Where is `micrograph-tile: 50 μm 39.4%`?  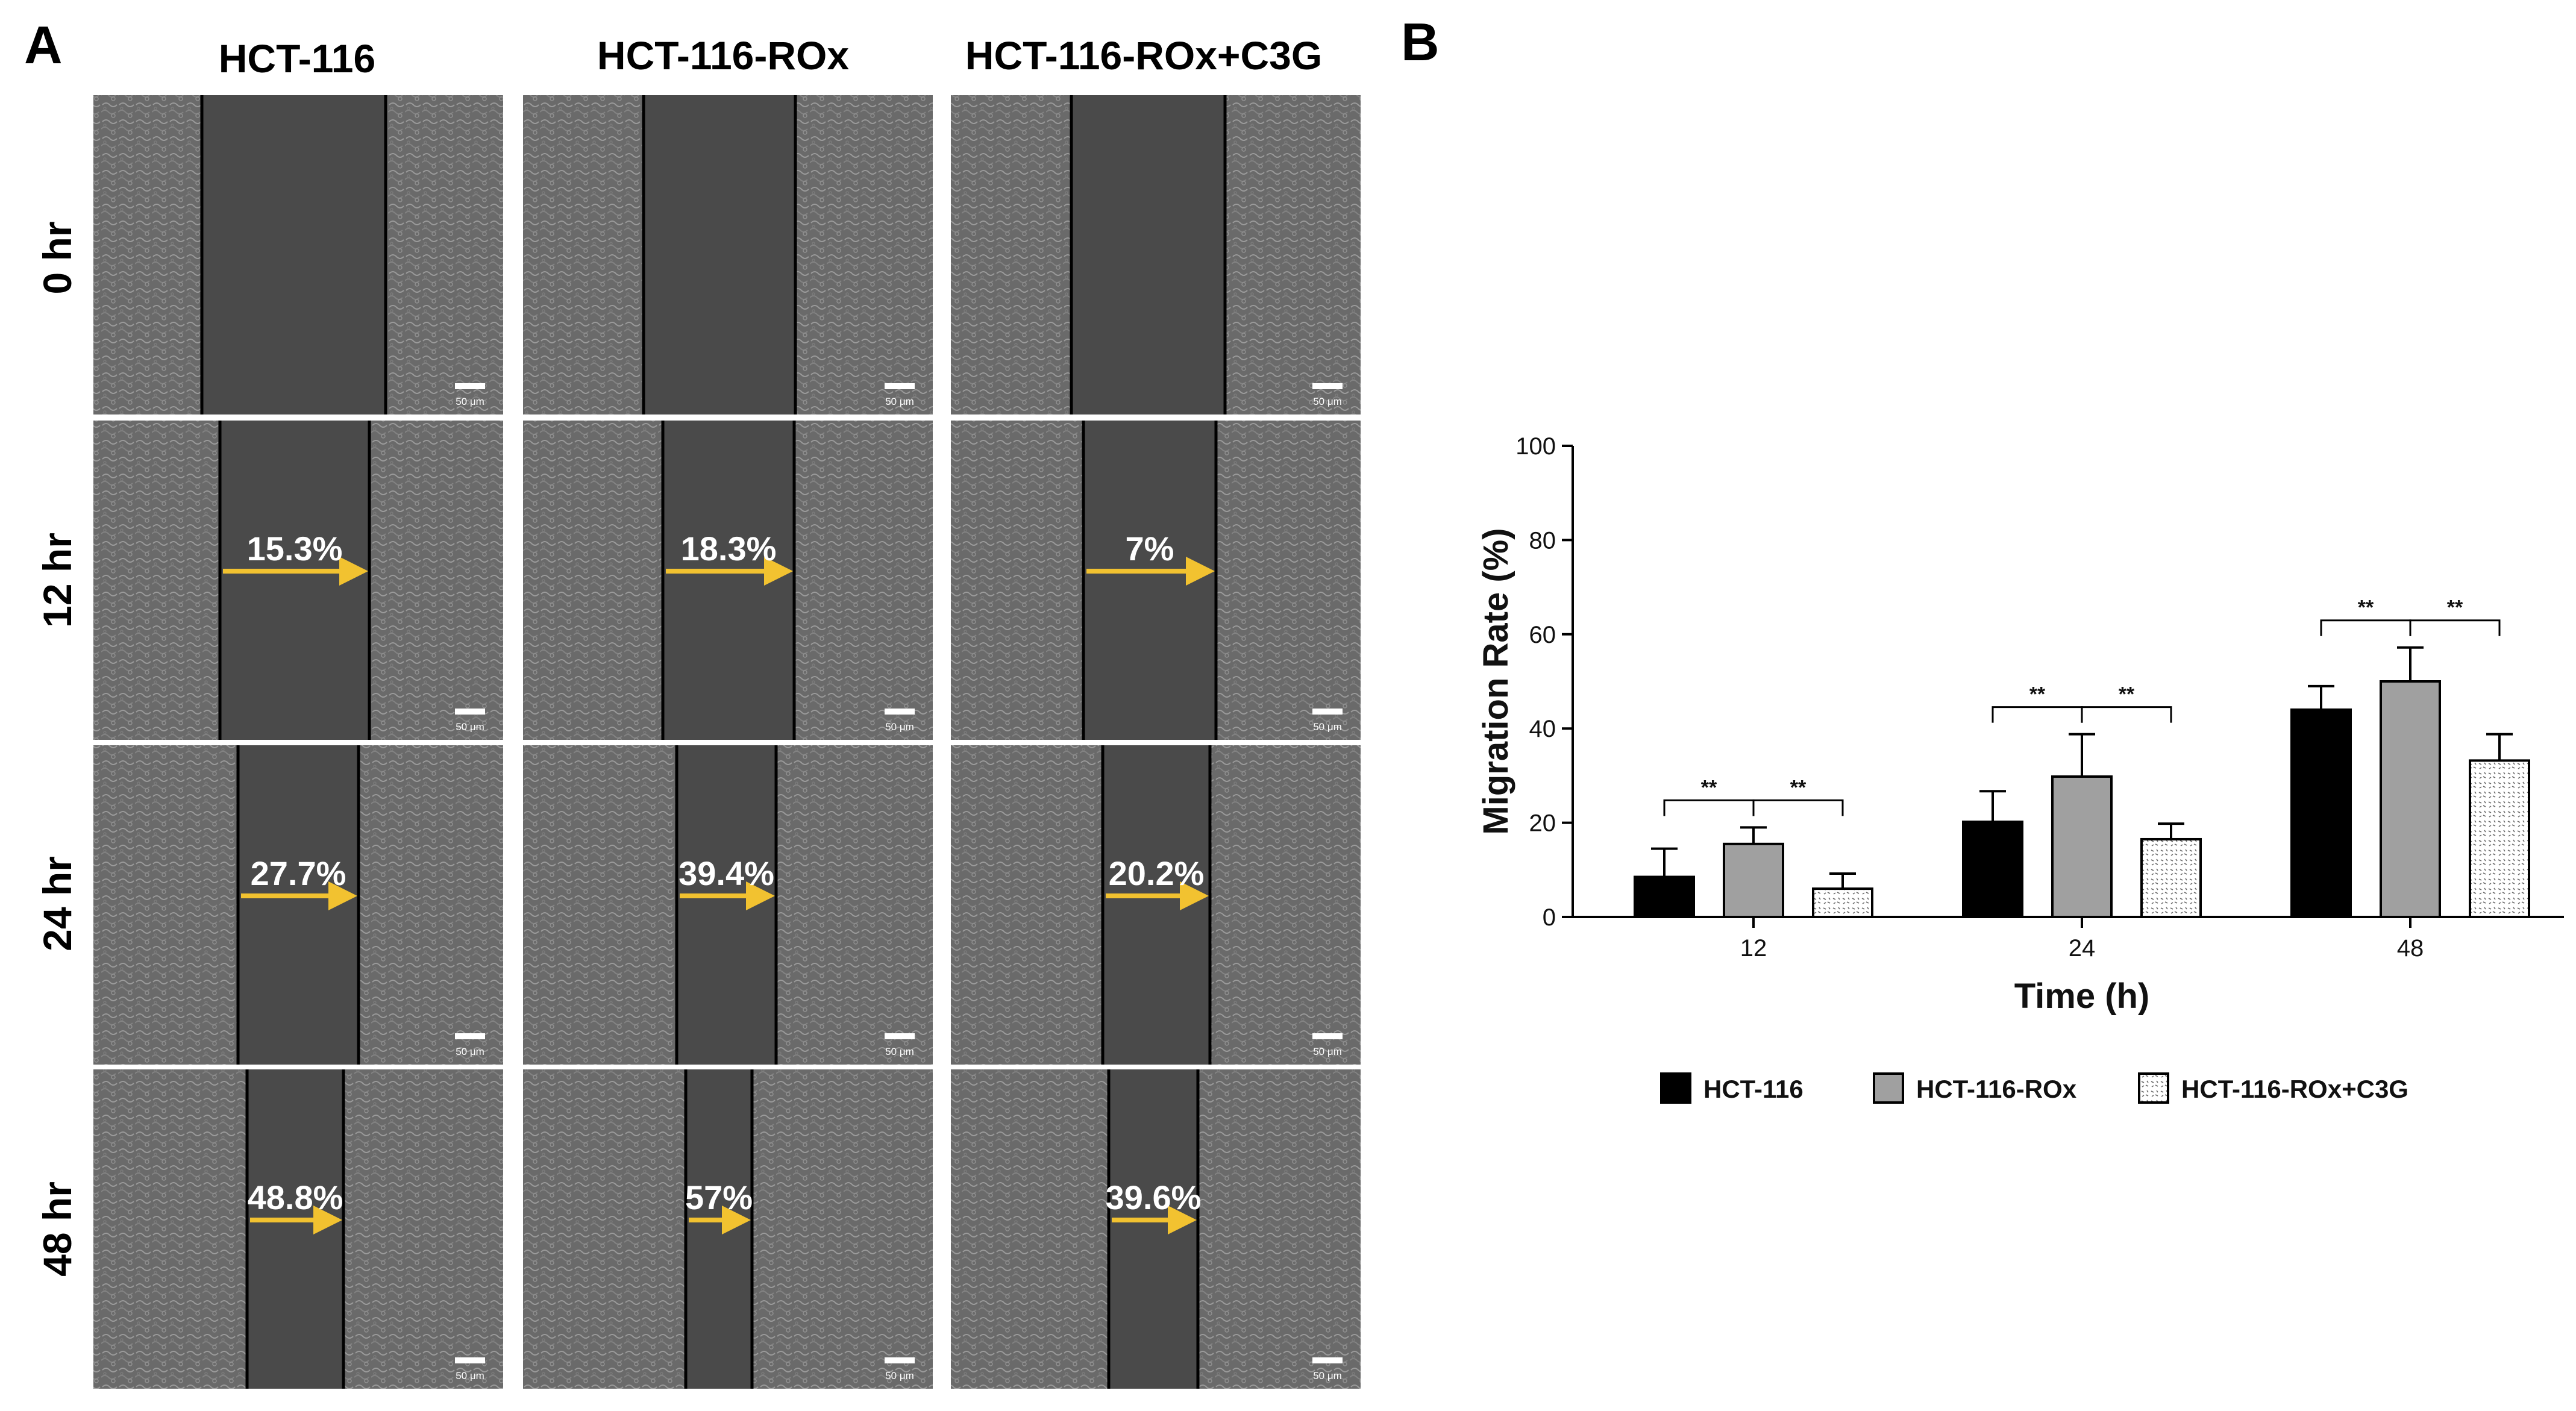
micrograph-tile: 50 μm 39.4% is located at coordinates (728, 905).